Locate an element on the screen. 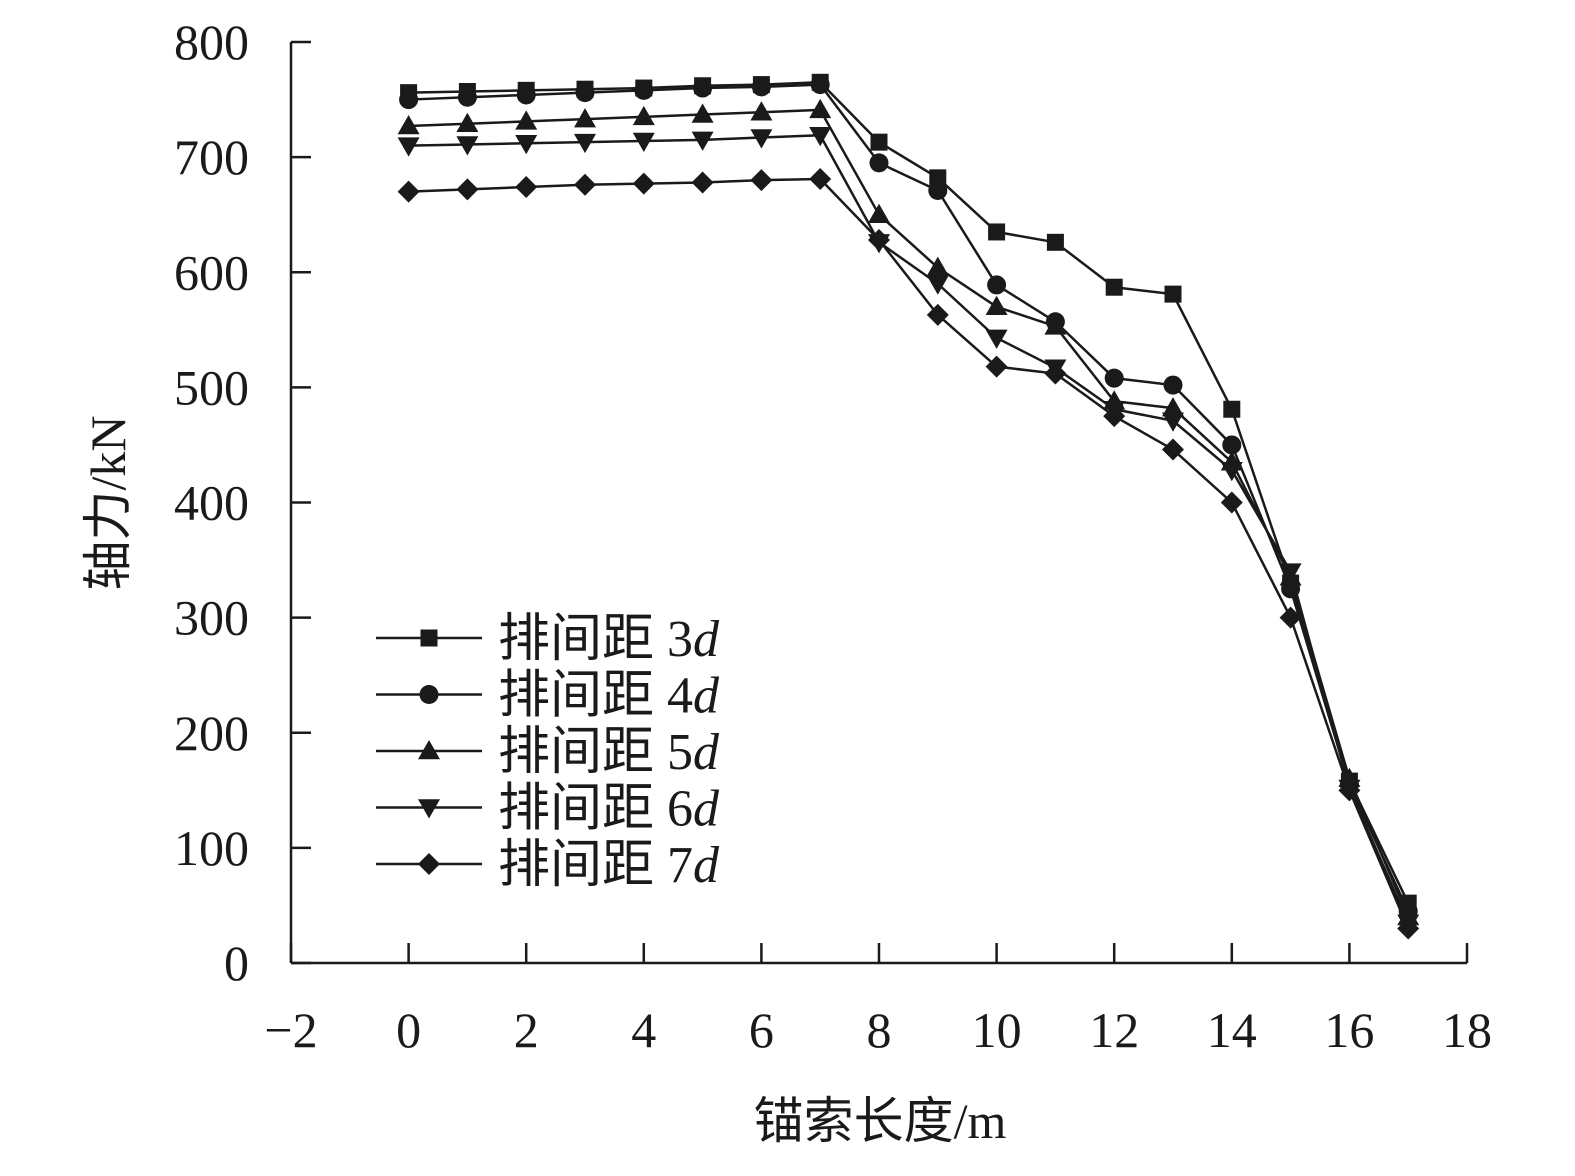 Image resolution: width=1575 pixels, height=1176 pixels. x-tick-label: −2 is located at coordinates (290, 1030).